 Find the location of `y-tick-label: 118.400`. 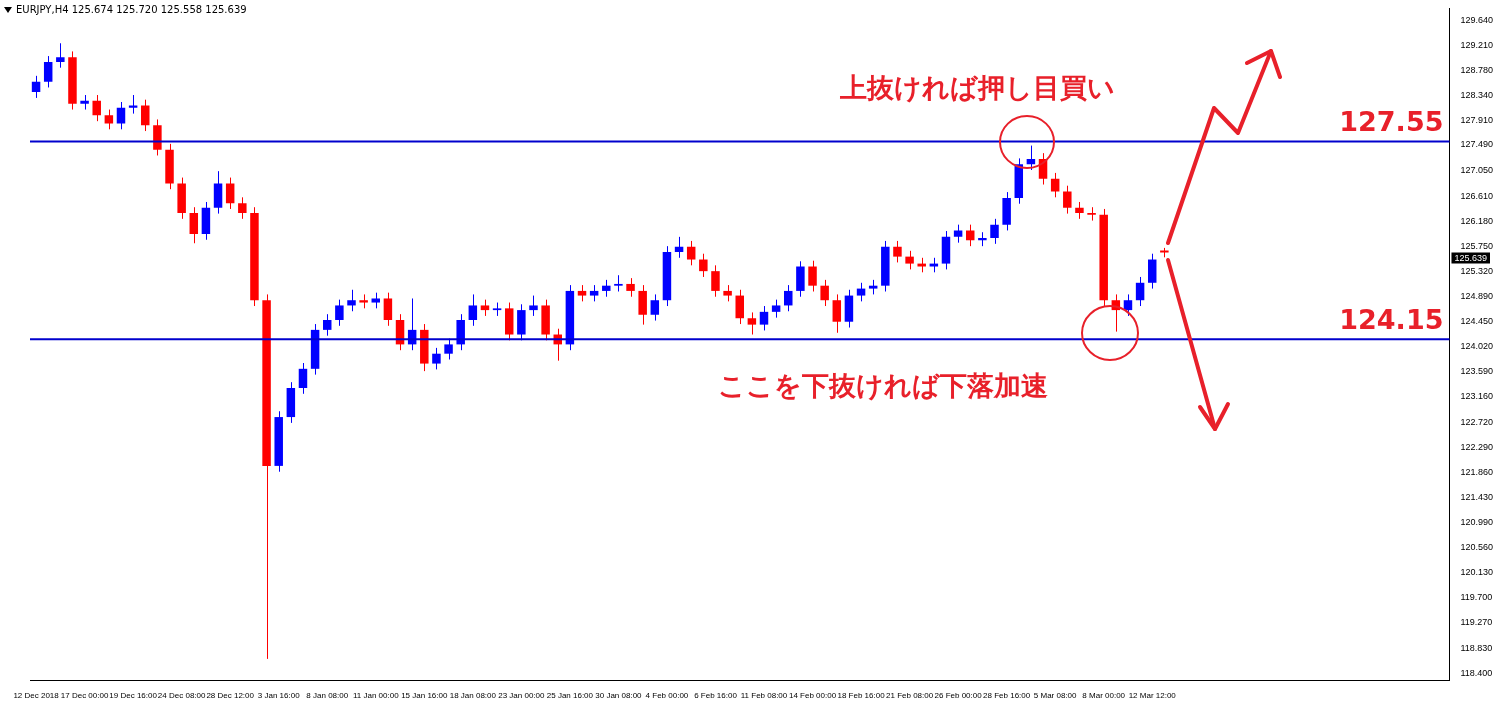

y-tick-label: 118.400 is located at coordinates (1476, 672).